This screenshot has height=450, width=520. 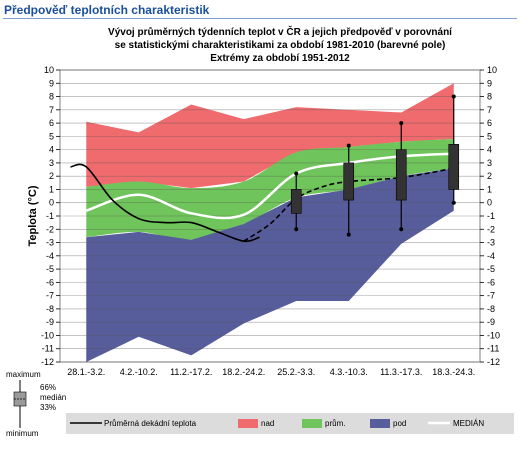 I want to click on y-tick-label-left: -4, so click(x=50, y=256).